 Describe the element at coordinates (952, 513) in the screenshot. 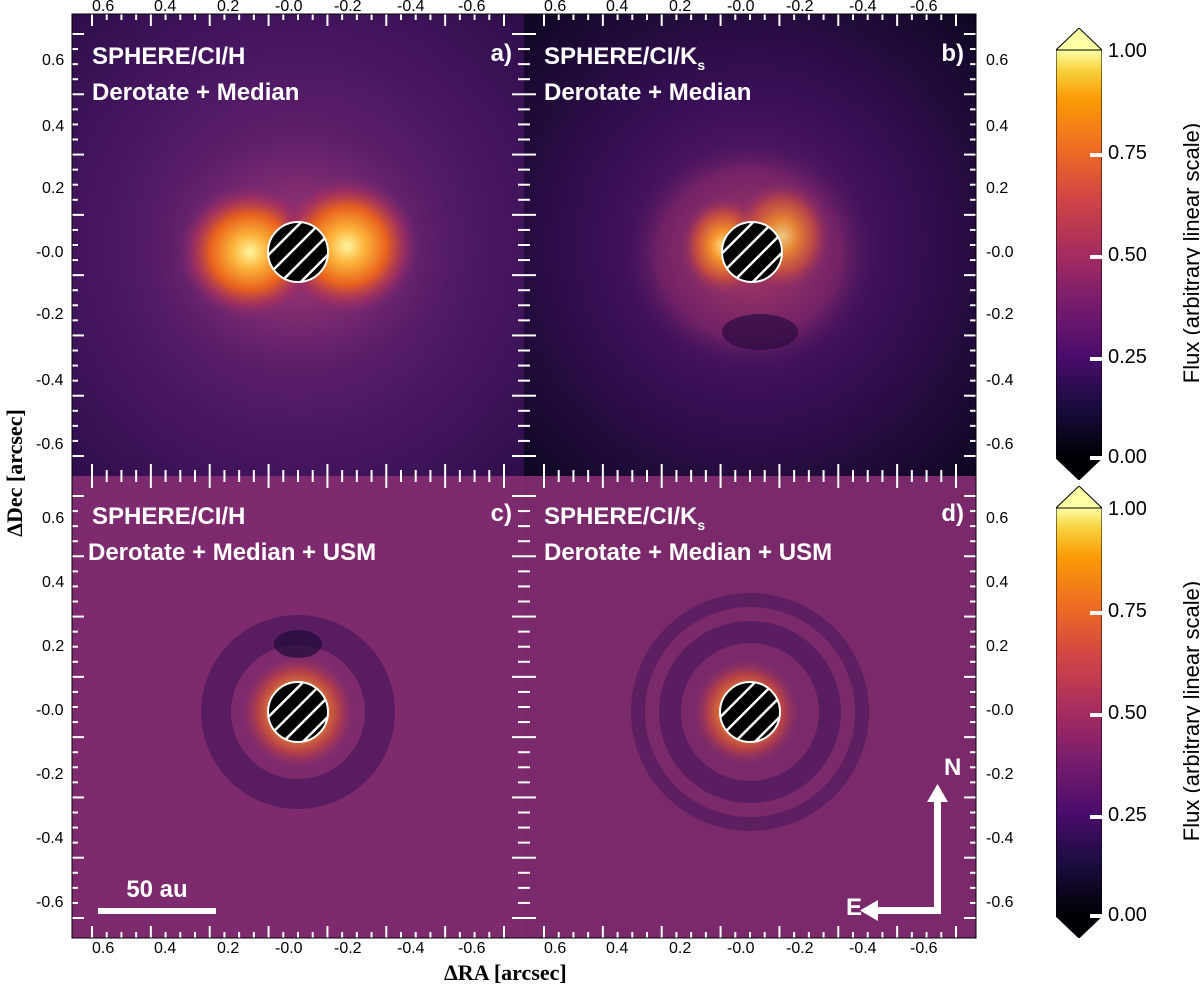

I see `panel-d-letter: d)` at that location.